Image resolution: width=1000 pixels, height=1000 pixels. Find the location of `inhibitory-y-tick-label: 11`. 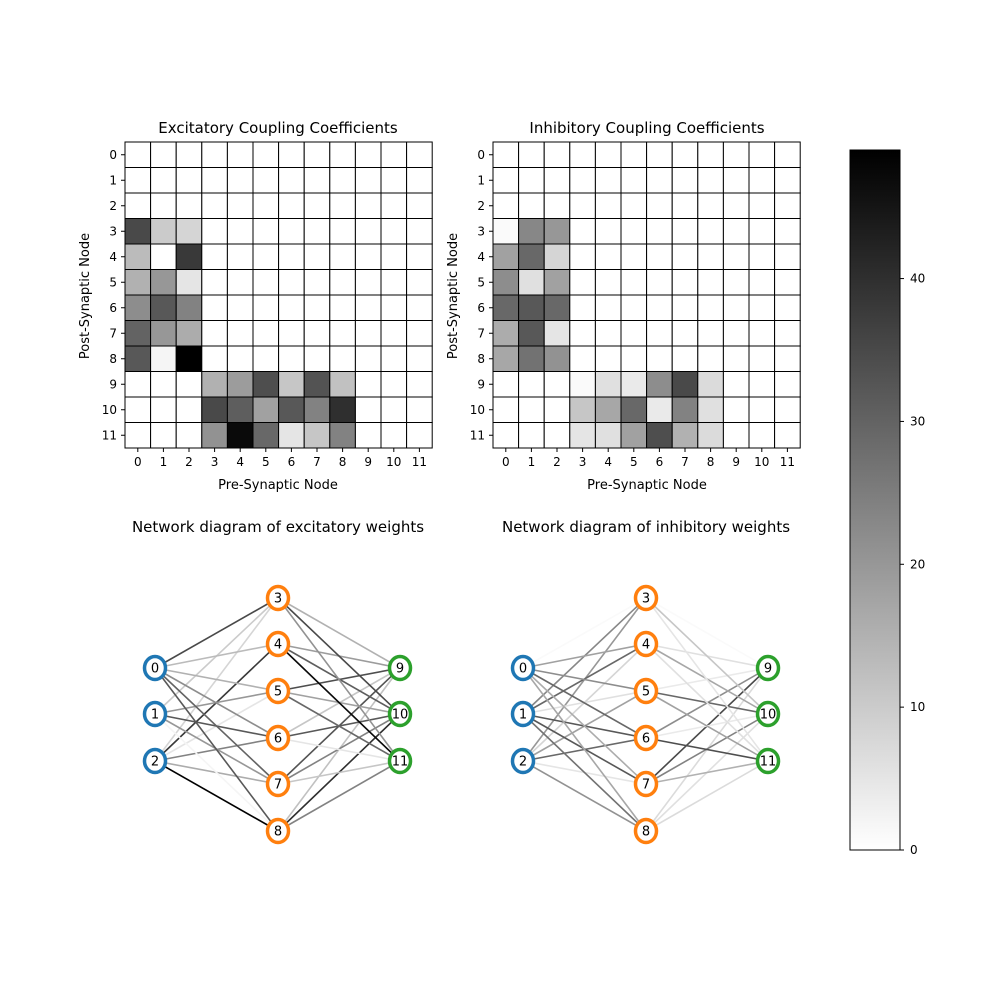

inhibitory-y-tick-label: 11 is located at coordinates (477, 435).